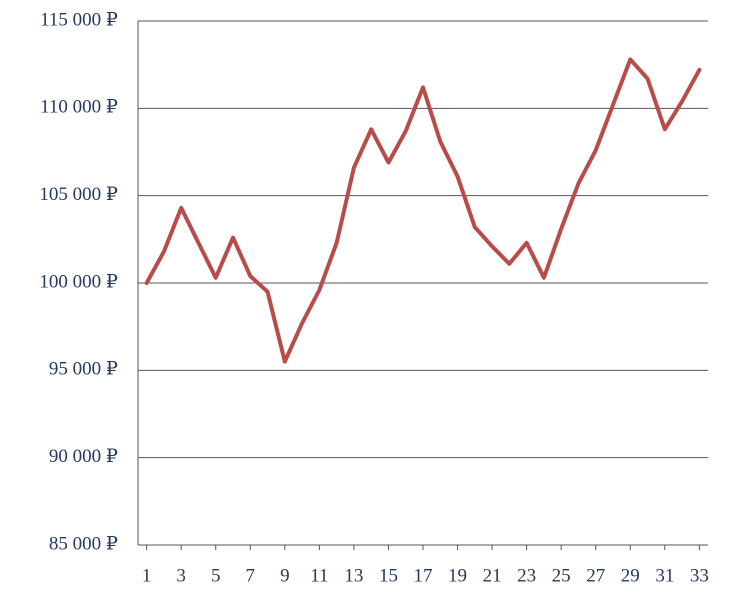 The width and height of the screenshot is (730, 603). I want to click on x-tick-label: 3, so click(181, 575).